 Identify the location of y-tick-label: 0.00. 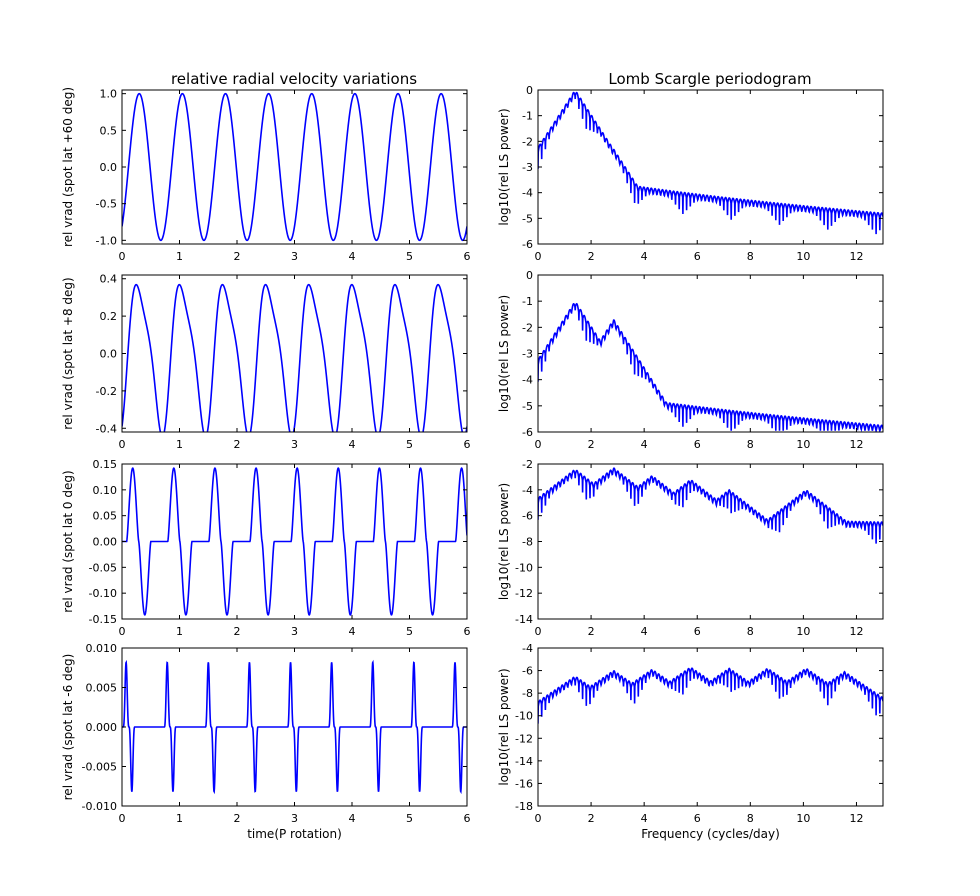
(105, 542).